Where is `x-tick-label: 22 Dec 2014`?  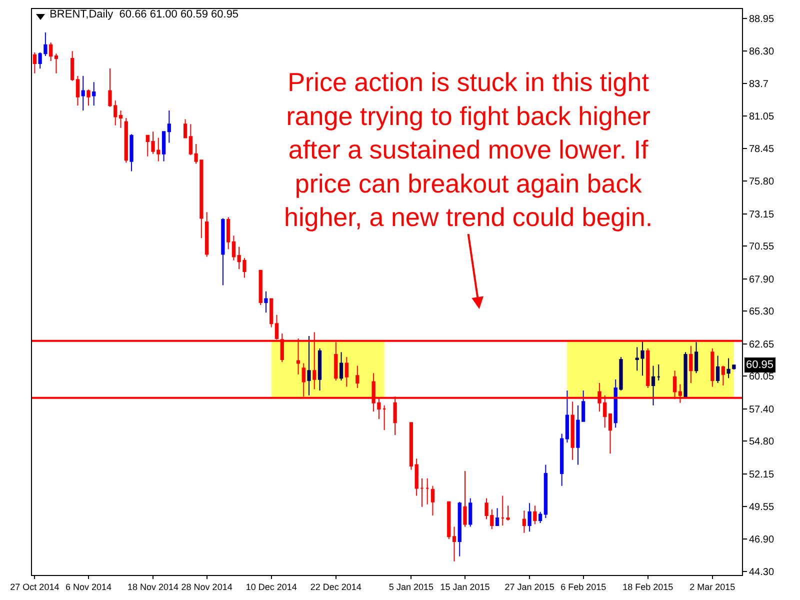
x-tick-label: 22 Dec 2014 is located at coordinates (336, 587).